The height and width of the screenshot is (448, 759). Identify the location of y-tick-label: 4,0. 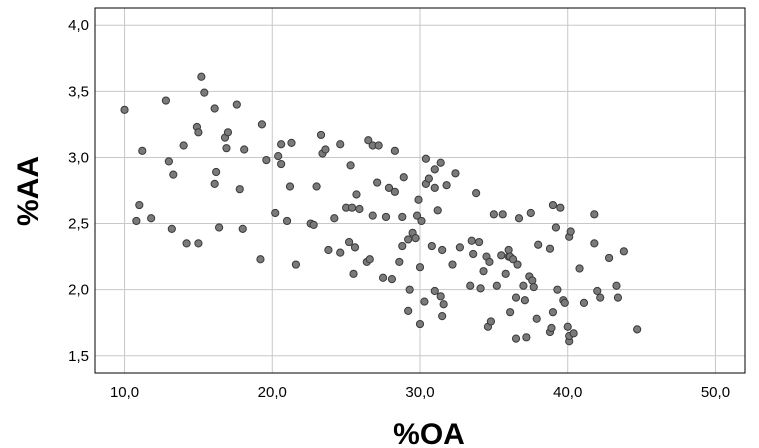
(78, 25).